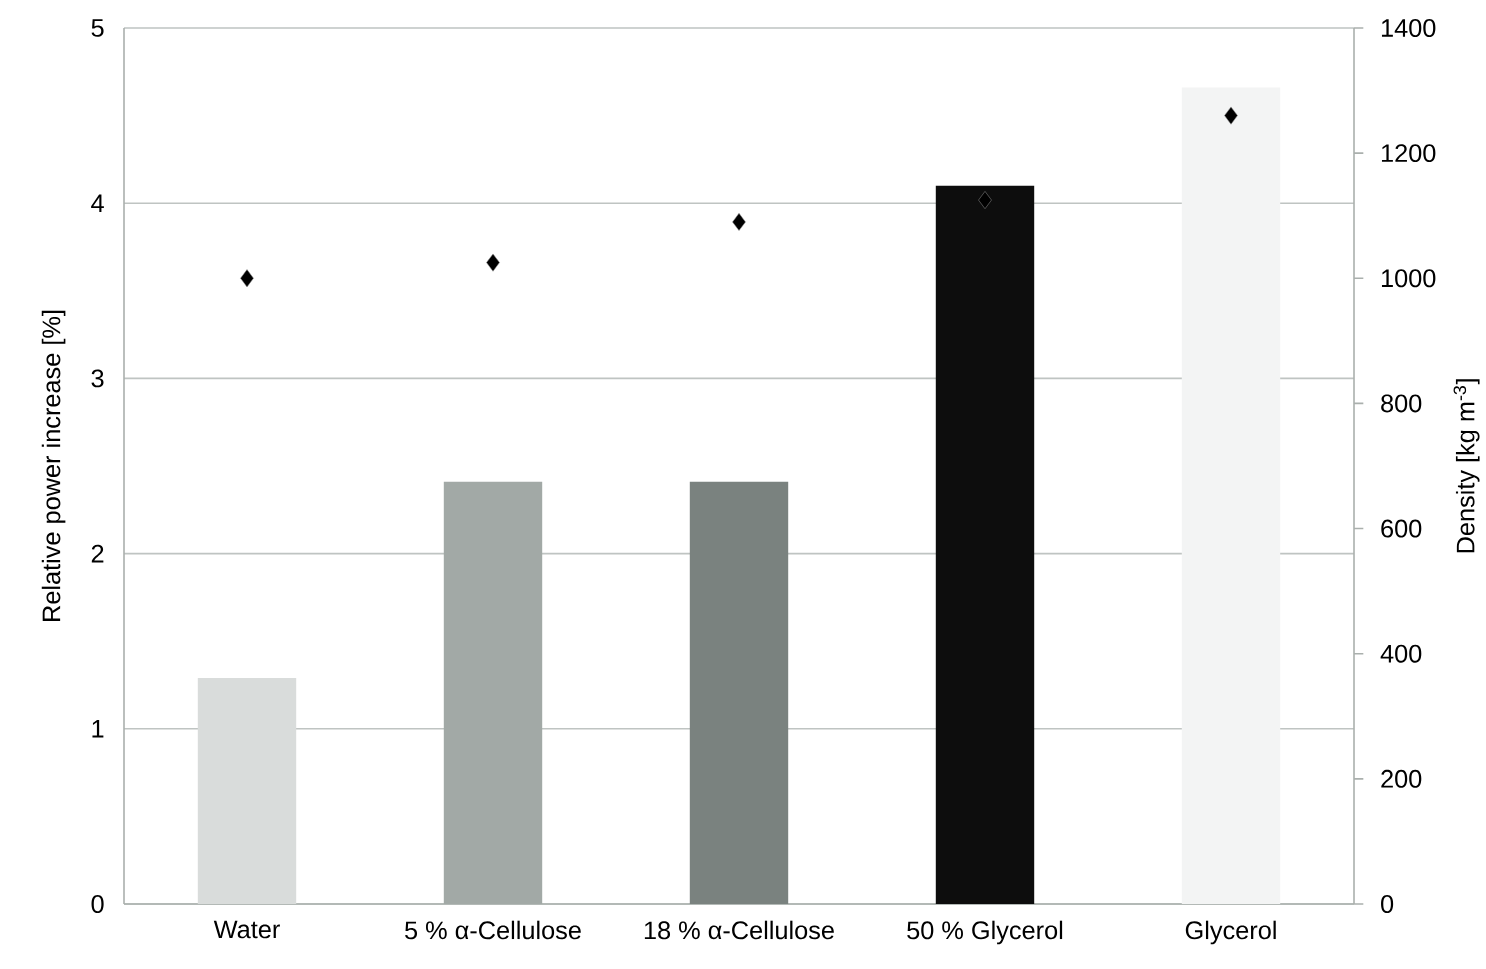 The height and width of the screenshot is (969, 1486). Describe the element at coordinates (1401, 403) in the screenshot. I see `y2-tick-label: 800` at that location.